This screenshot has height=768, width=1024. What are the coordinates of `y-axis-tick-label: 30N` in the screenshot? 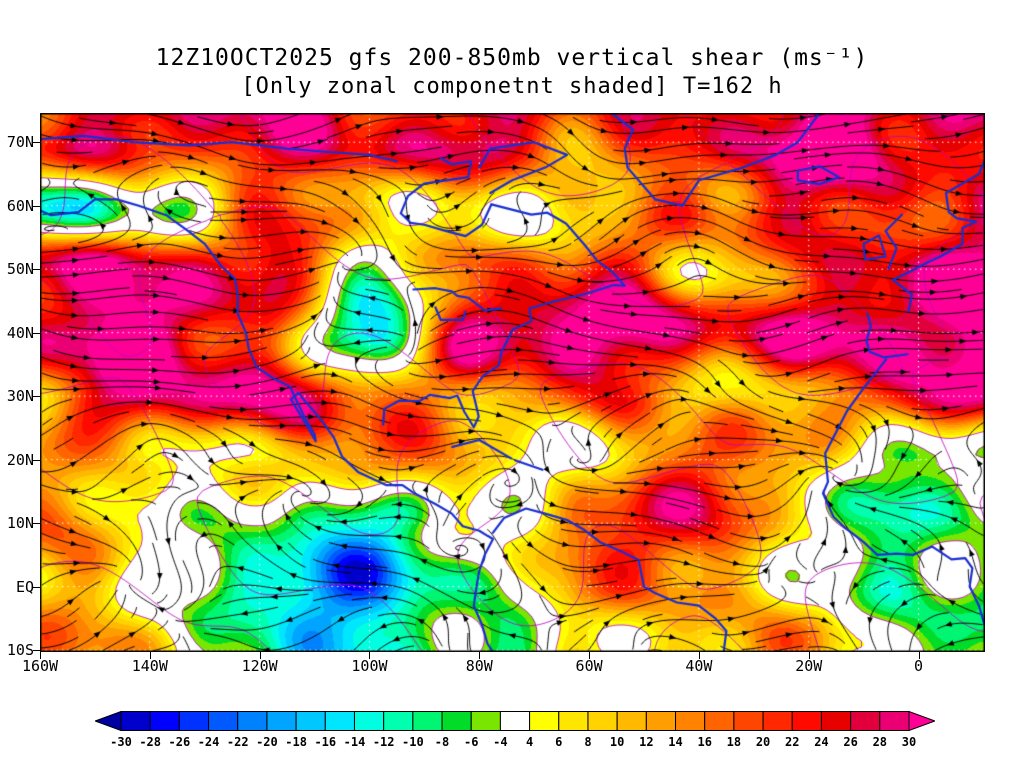 It's located at (20, 396).